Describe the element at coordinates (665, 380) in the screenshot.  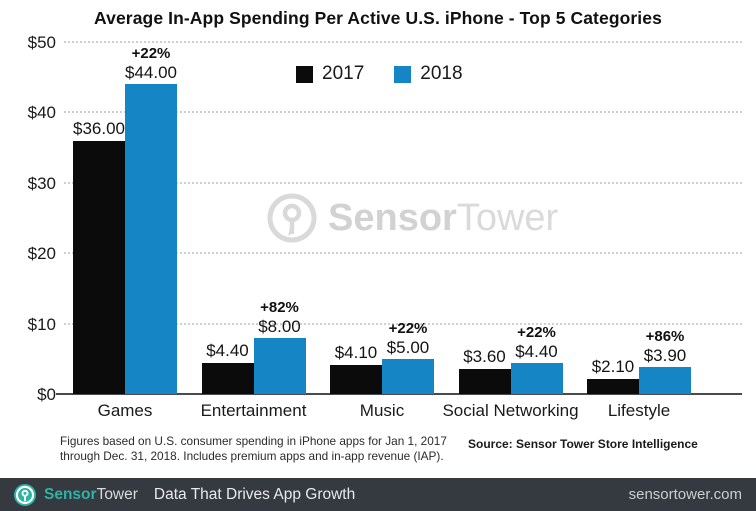
I see `bar-2018-lifestyle` at that location.